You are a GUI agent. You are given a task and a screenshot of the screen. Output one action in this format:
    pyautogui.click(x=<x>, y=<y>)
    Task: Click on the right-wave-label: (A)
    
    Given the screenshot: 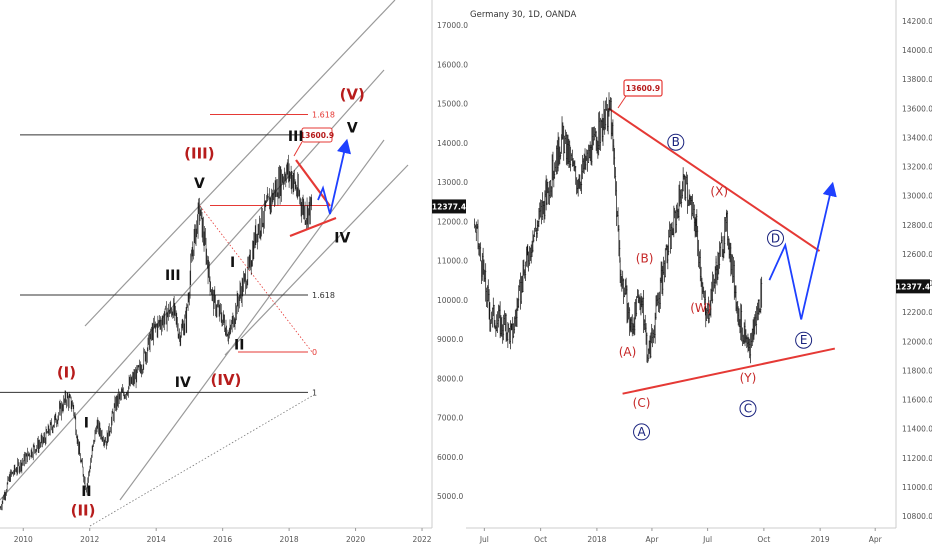 What is the action you would take?
    pyautogui.click(x=628, y=352)
    